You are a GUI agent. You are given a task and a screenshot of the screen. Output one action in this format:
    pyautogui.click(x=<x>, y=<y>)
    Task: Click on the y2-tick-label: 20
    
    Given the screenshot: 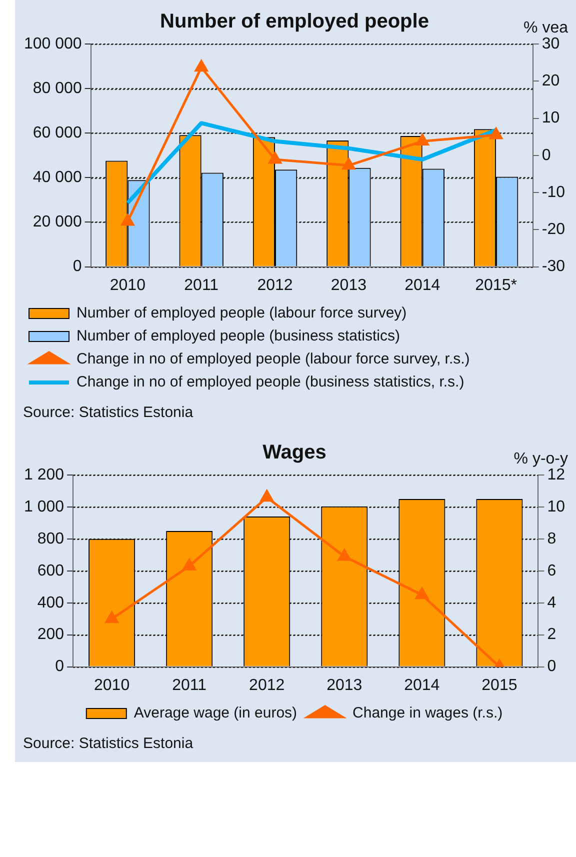 What is the action you would take?
    pyautogui.click(x=551, y=81)
    